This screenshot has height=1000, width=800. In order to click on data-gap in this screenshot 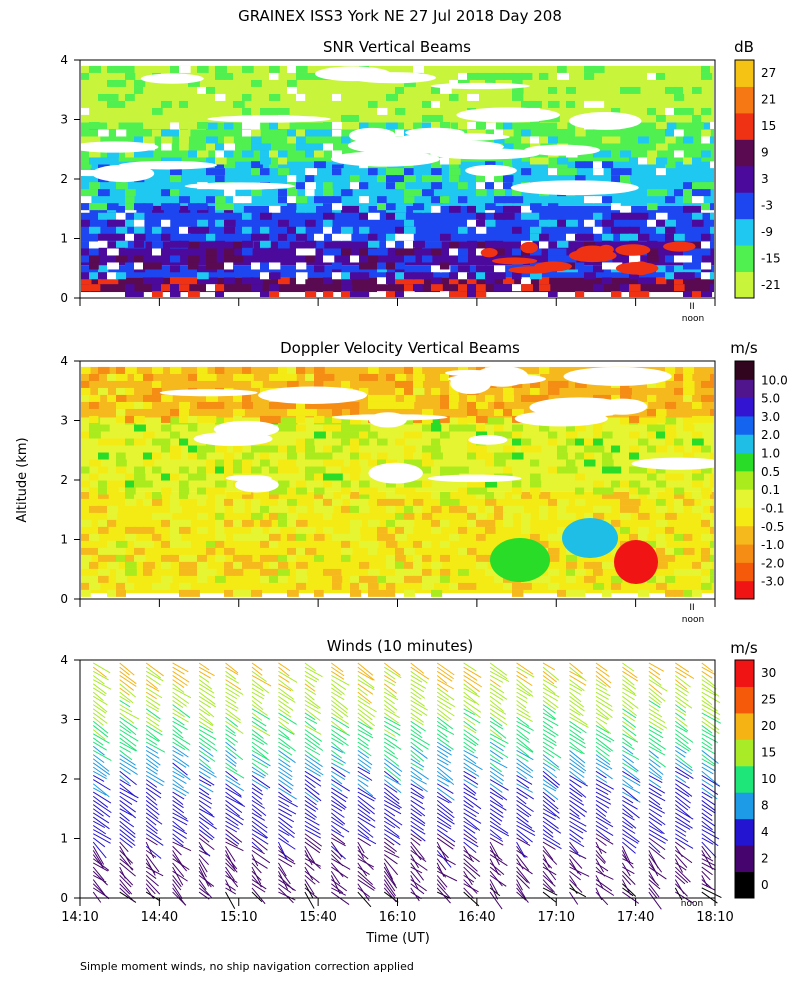, I will do `click(574, 188)`.